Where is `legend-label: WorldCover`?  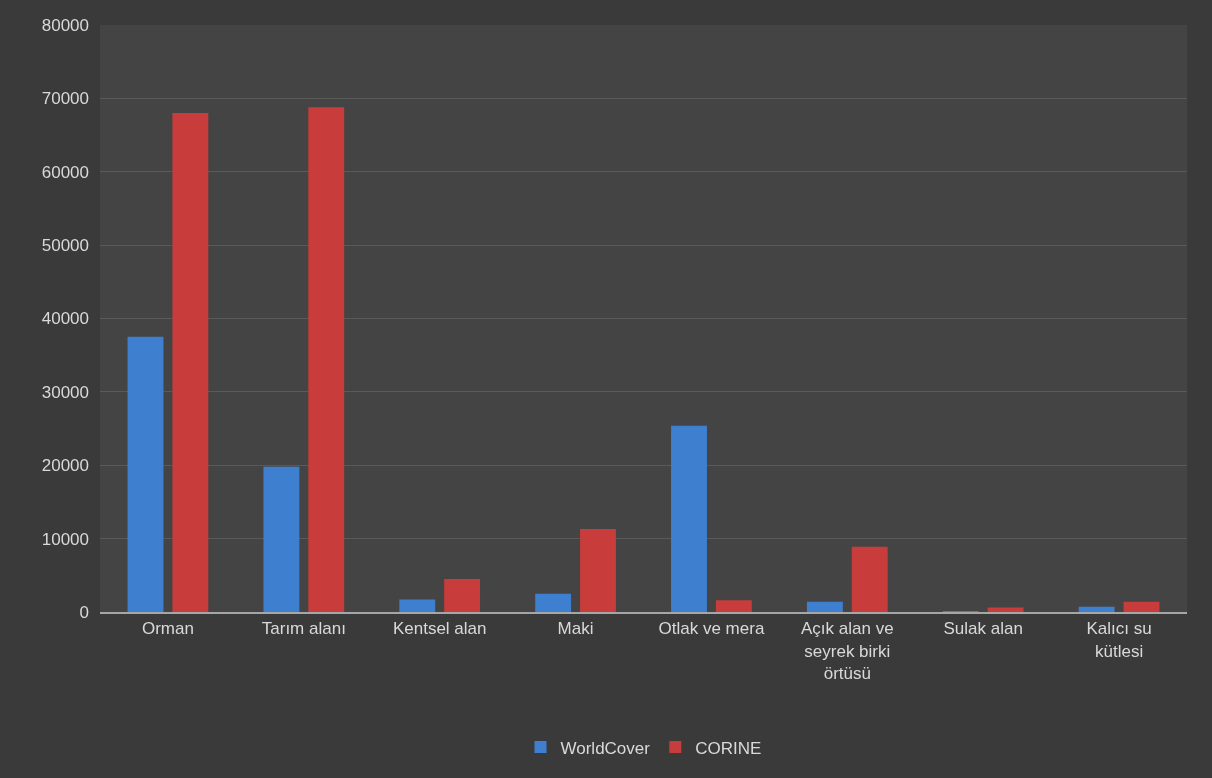 legend-label: WorldCover is located at coordinates (605, 748).